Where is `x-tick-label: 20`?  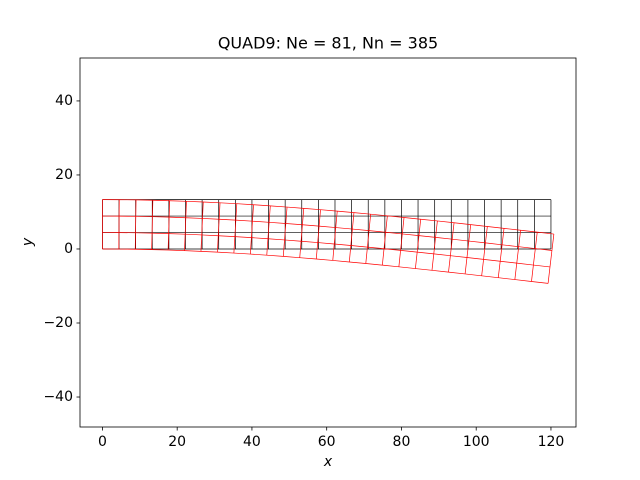
x-tick-label: 20 is located at coordinates (177, 442).